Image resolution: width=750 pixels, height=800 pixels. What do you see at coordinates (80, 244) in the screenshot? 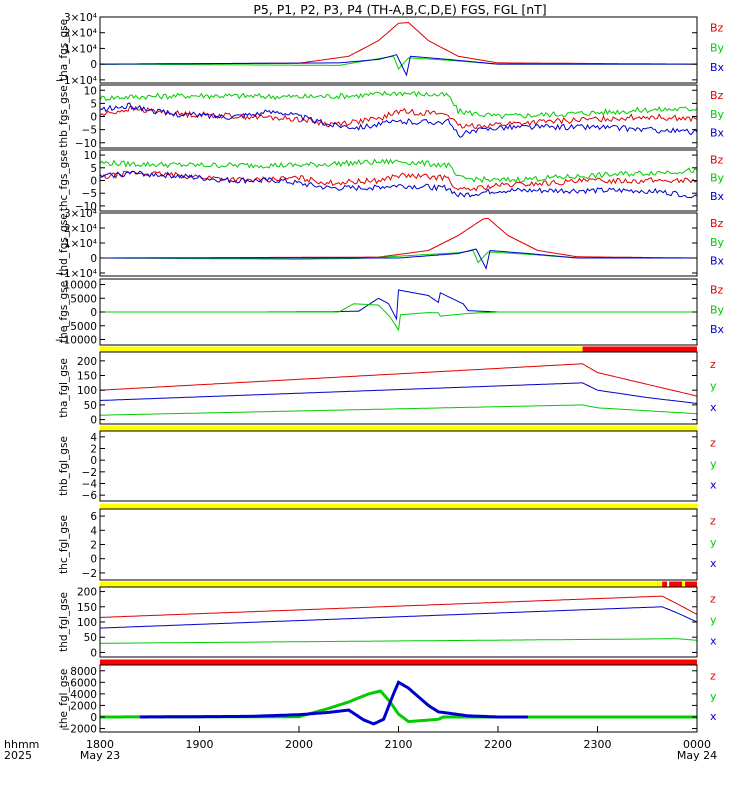
I see `ytick-label-thd_fgs_gse: 1×10⁴` at bounding box center [80, 244].